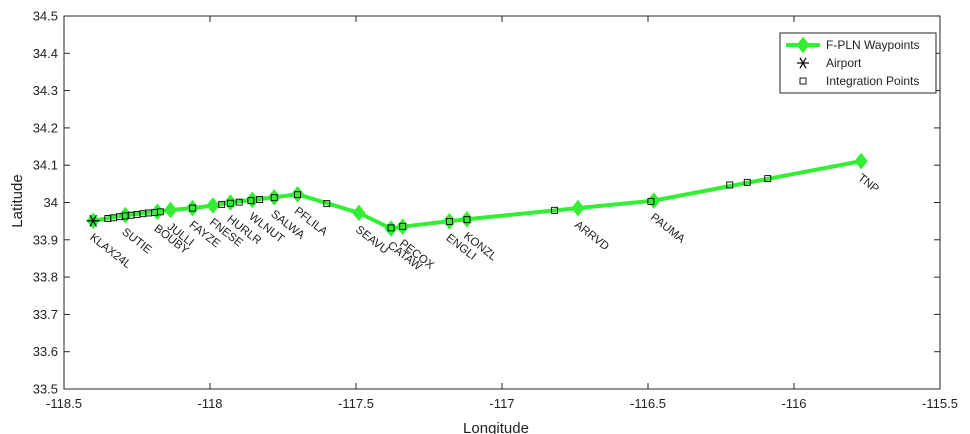 The image size is (970, 434). I want to click on y-tick-label: 34.1, so click(45, 165).